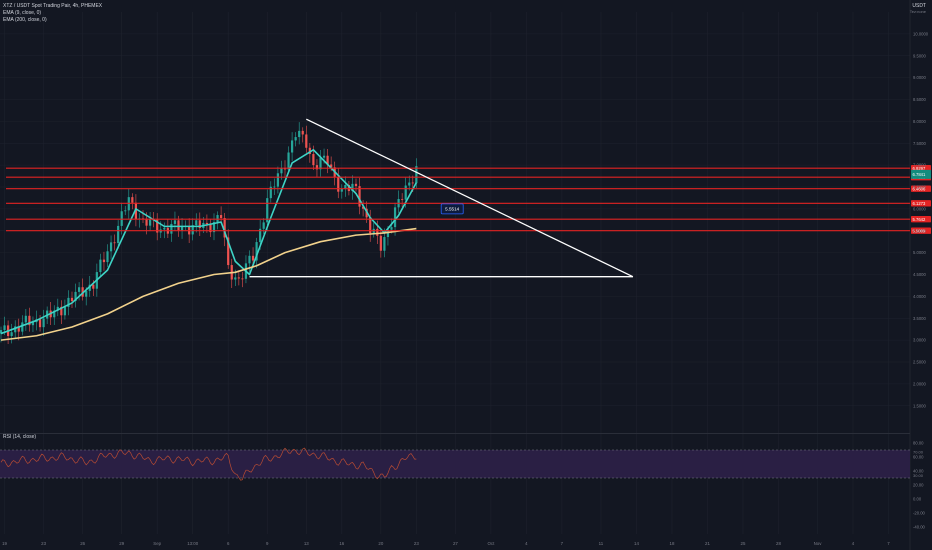  I want to click on annotation-box, so click(452, 209).